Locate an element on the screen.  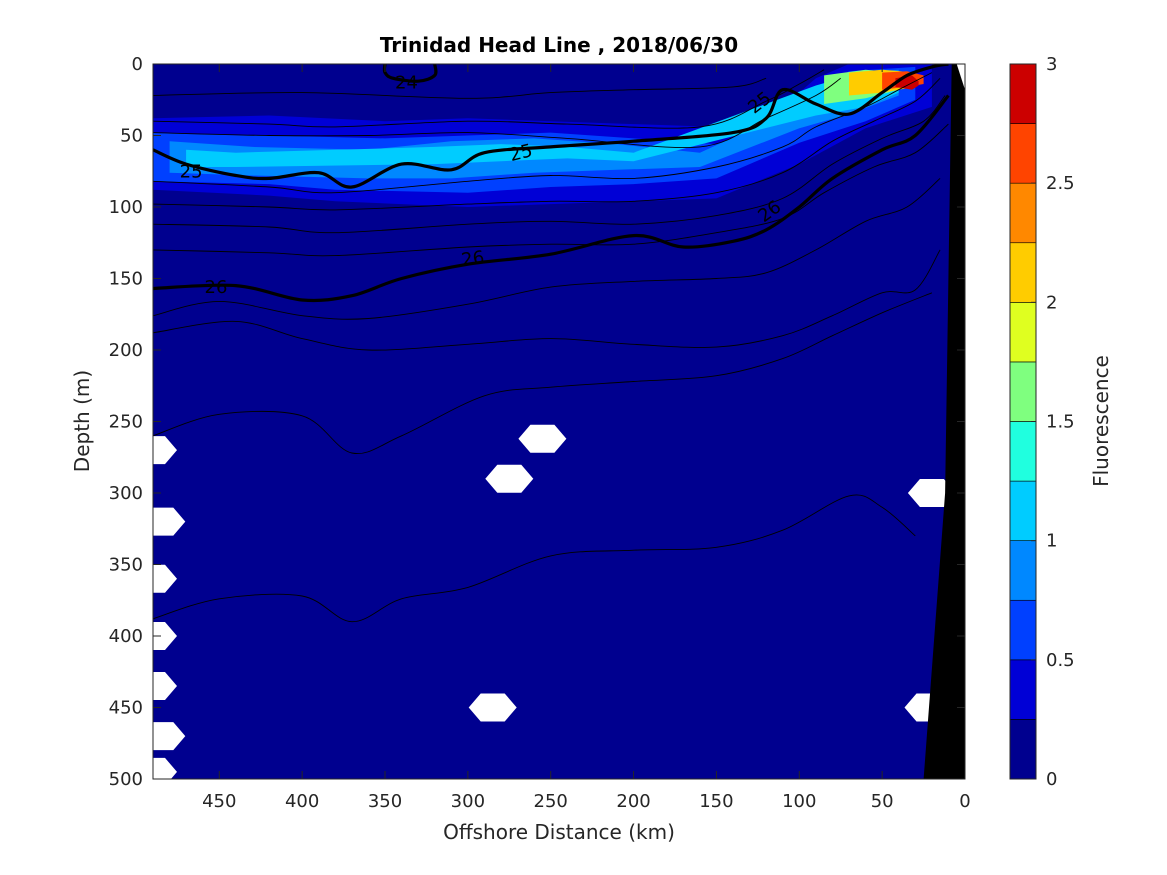
contour-label-group-3: 25 is located at coordinates (191, 171).